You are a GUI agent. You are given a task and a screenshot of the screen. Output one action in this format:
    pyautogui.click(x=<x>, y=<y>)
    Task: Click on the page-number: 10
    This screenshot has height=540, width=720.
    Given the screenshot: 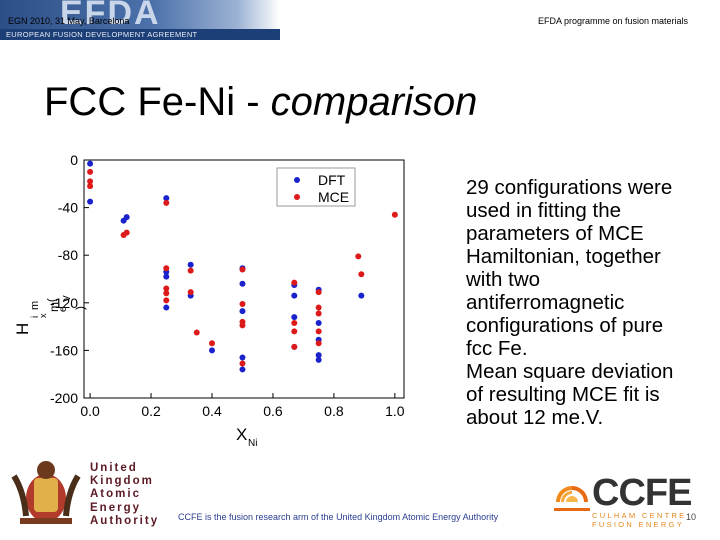 What is the action you would take?
    pyautogui.click(x=690, y=517)
    